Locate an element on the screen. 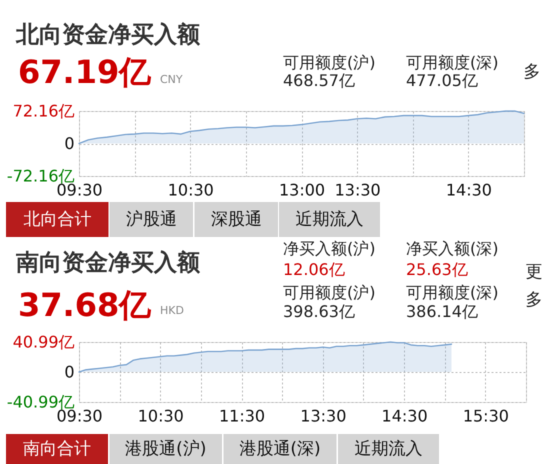  text: 南向合计 is located at coordinates (57, 449).